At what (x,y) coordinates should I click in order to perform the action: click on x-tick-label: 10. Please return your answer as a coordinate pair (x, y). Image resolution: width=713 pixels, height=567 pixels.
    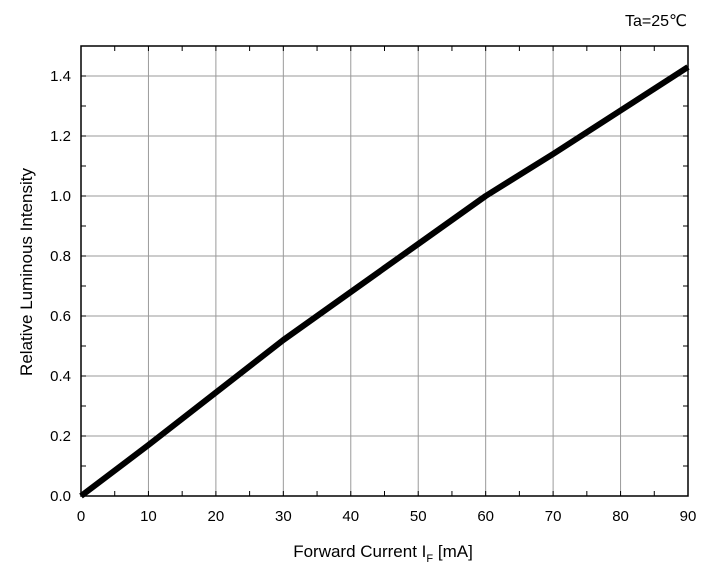
    Looking at the image, I should click on (148, 516).